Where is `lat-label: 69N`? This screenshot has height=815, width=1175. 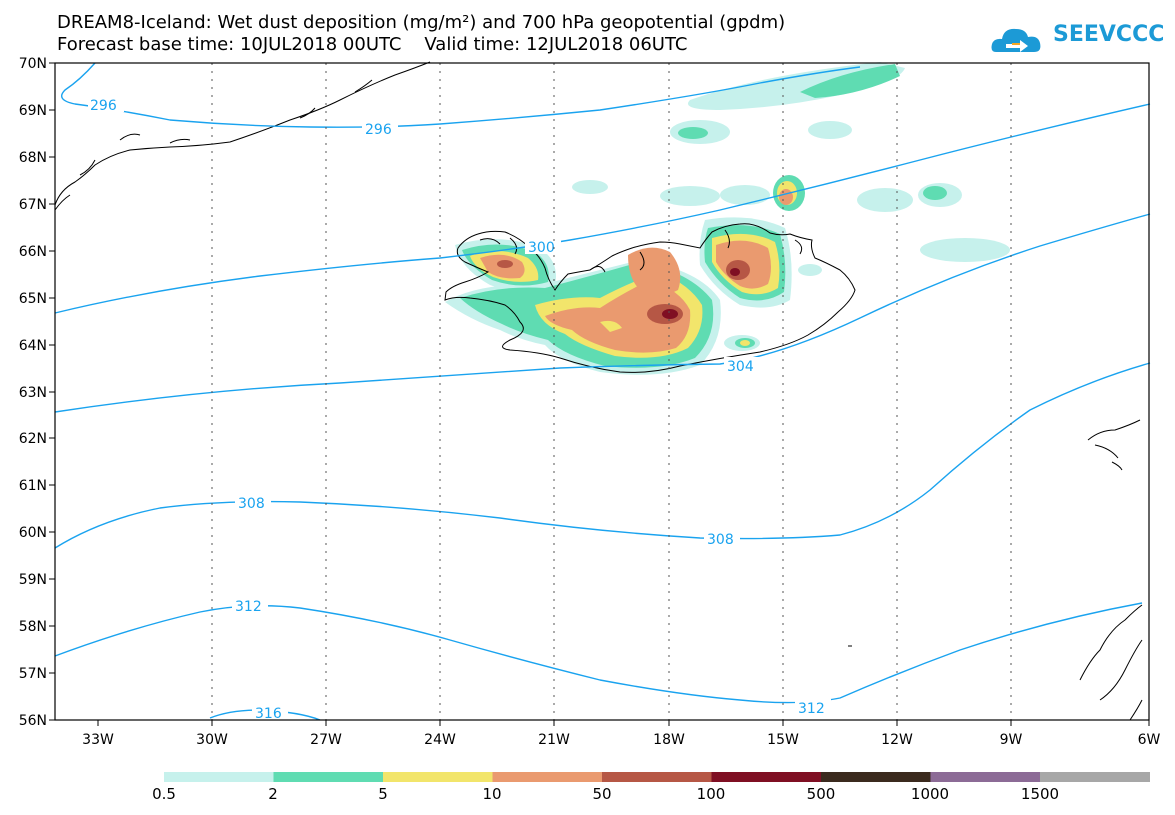
lat-label: 69N is located at coordinates (33, 111).